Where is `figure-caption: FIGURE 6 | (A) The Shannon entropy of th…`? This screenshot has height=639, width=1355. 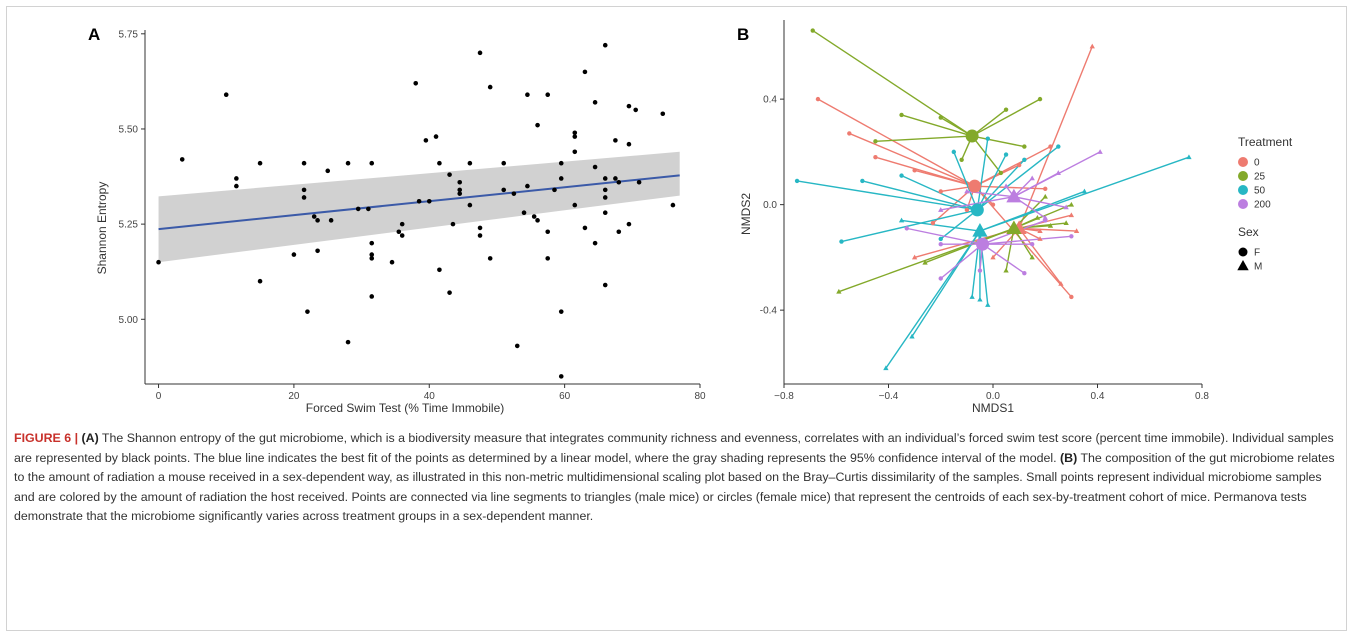 figure-caption: FIGURE 6 | (A) The Shannon entropy of th… is located at coordinates (676, 478).